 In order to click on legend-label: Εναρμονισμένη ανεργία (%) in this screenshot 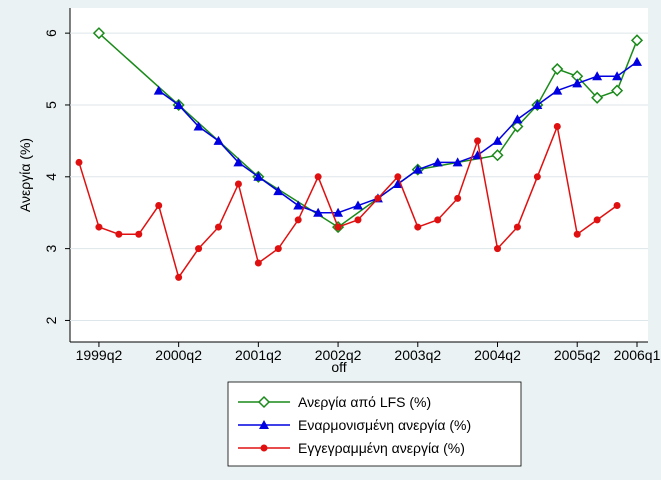, I will do `click(384, 425)`.